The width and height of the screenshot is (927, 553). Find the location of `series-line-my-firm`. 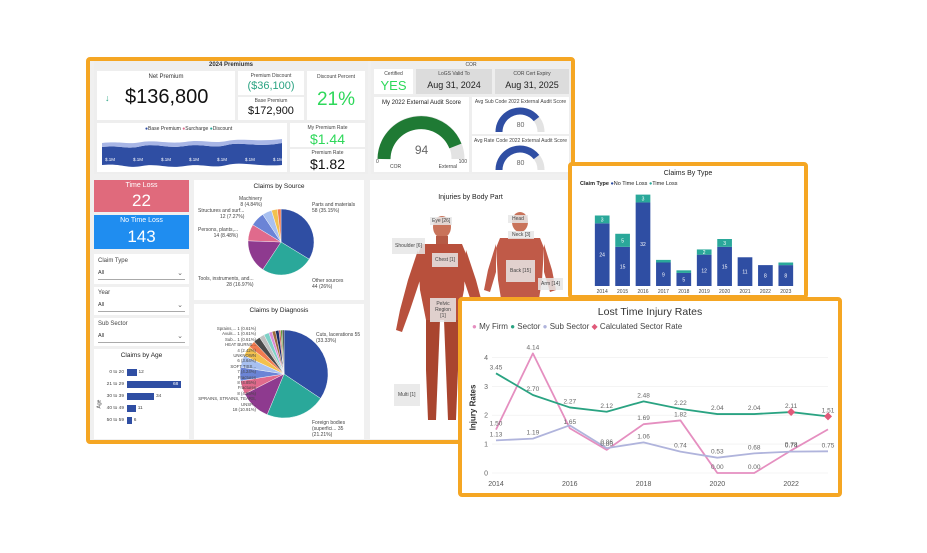

series-line-my-firm is located at coordinates (662, 413).